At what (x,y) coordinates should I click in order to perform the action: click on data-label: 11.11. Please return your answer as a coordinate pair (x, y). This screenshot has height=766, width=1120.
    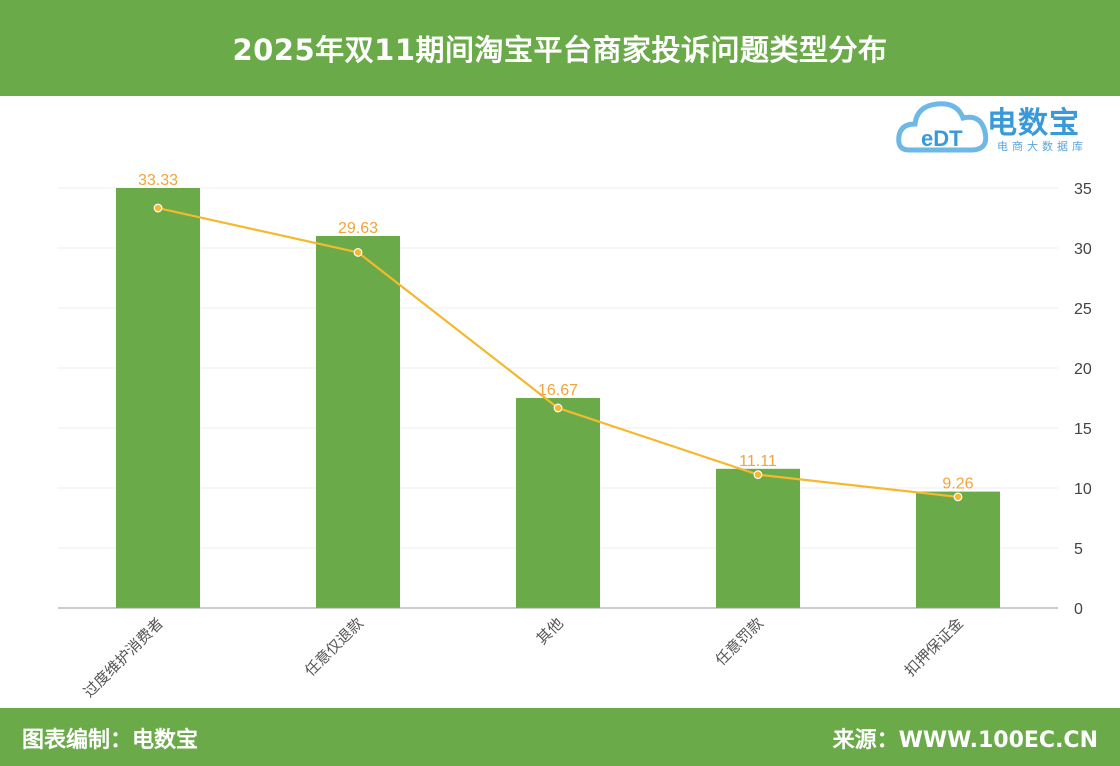
    Looking at the image, I should click on (758, 461).